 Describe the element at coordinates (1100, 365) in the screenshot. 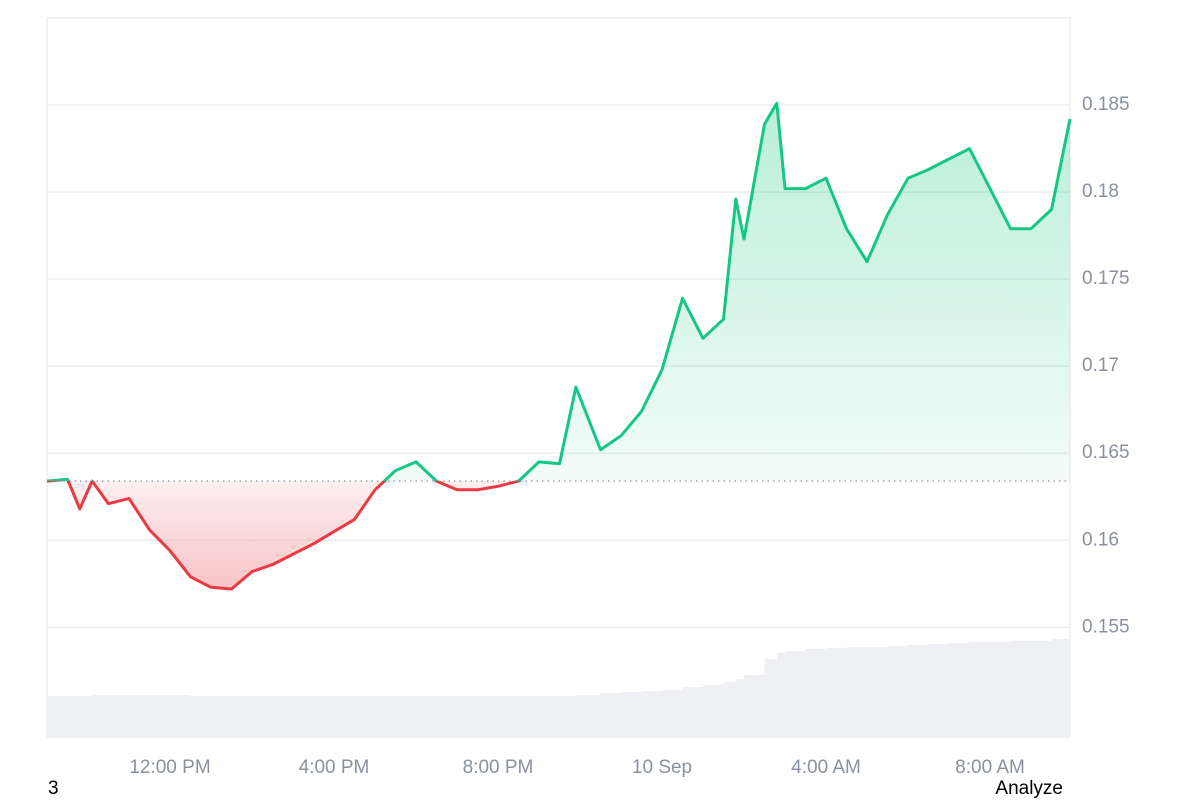

I see `y-tick-label: 0.17` at that location.